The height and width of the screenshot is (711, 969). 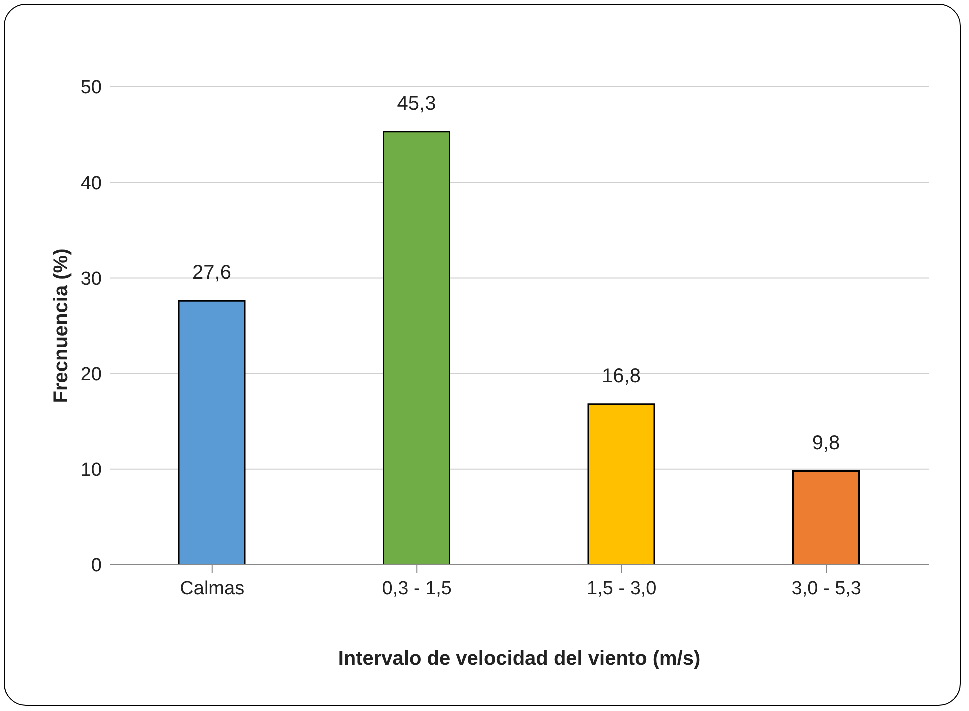 What do you see at coordinates (91, 88) in the screenshot?
I see `y-tick-label: 50` at bounding box center [91, 88].